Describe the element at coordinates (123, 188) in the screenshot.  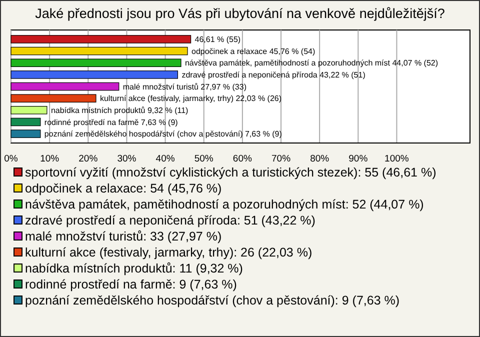
I see `legend-label: odpočinek a relaxace: 54 (45,76 %)` at that location.